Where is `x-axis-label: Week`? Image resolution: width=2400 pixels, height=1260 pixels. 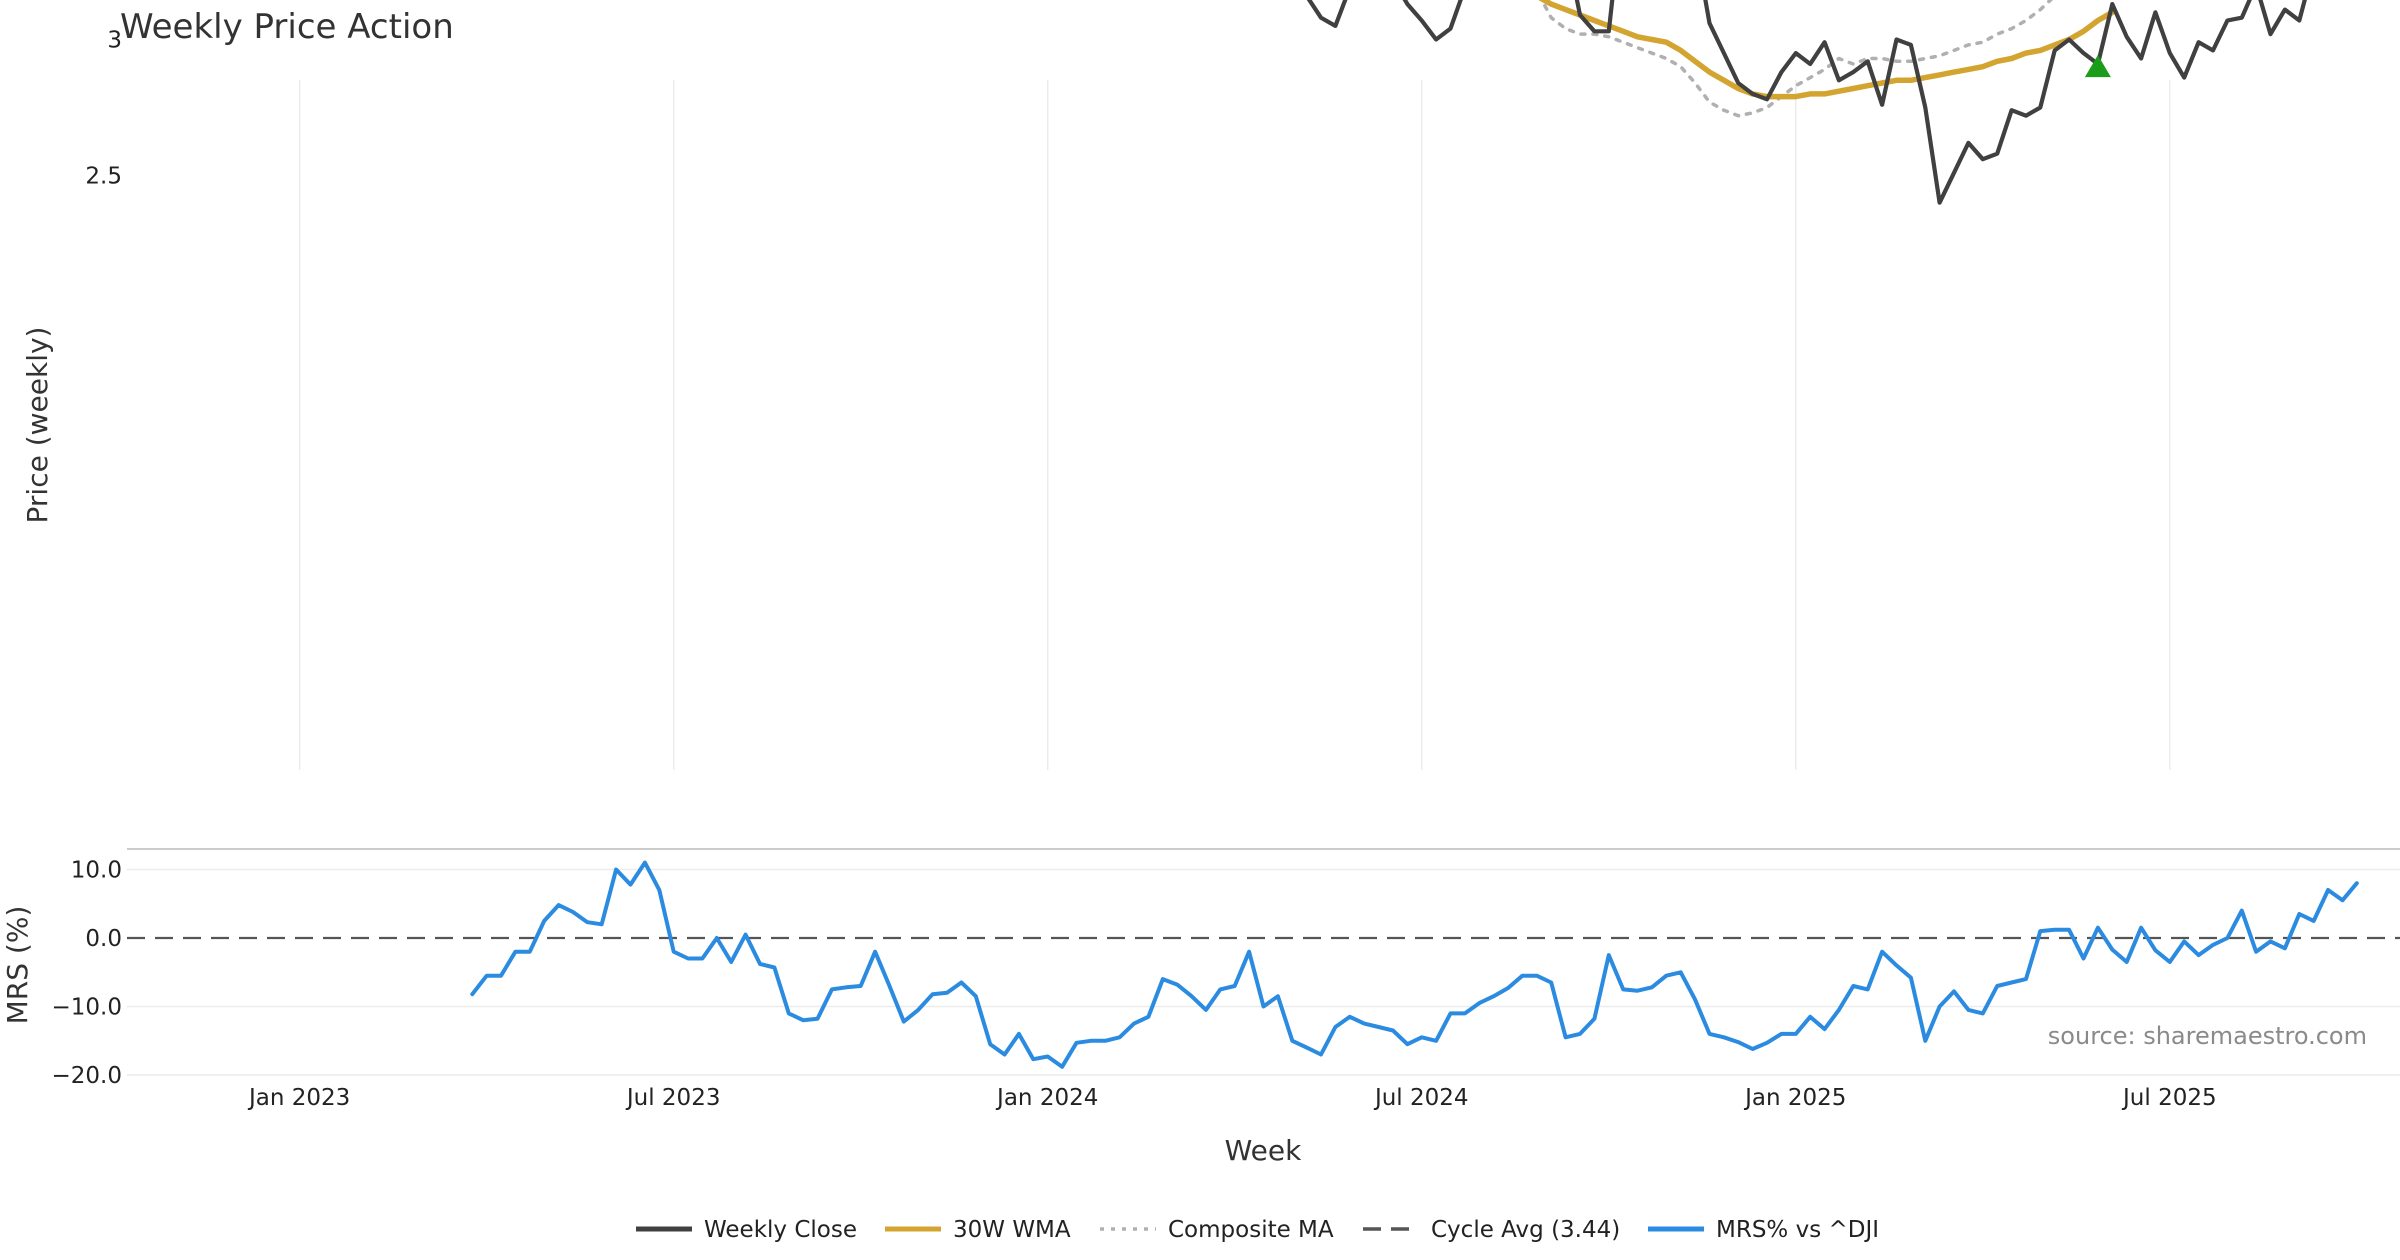
x-axis-label: Week is located at coordinates (1263, 1150).